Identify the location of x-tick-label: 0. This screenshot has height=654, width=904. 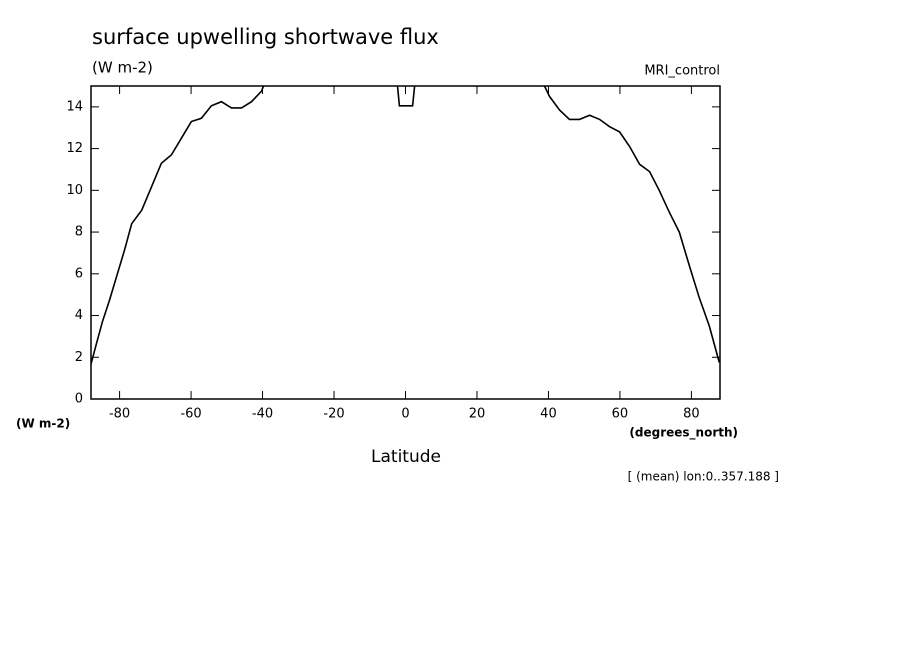
(405, 414).